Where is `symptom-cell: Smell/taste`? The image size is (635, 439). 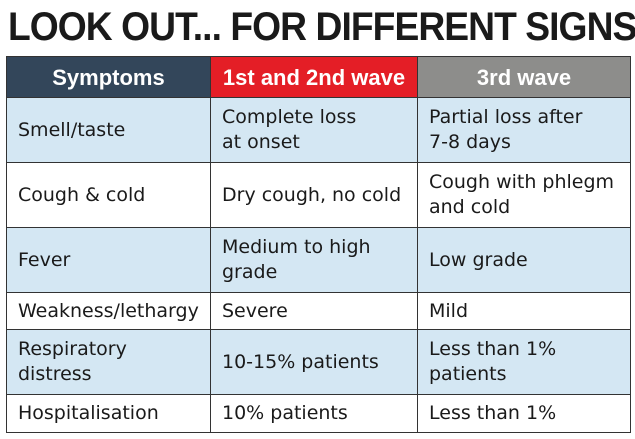 symptom-cell: Smell/taste is located at coordinates (108, 130).